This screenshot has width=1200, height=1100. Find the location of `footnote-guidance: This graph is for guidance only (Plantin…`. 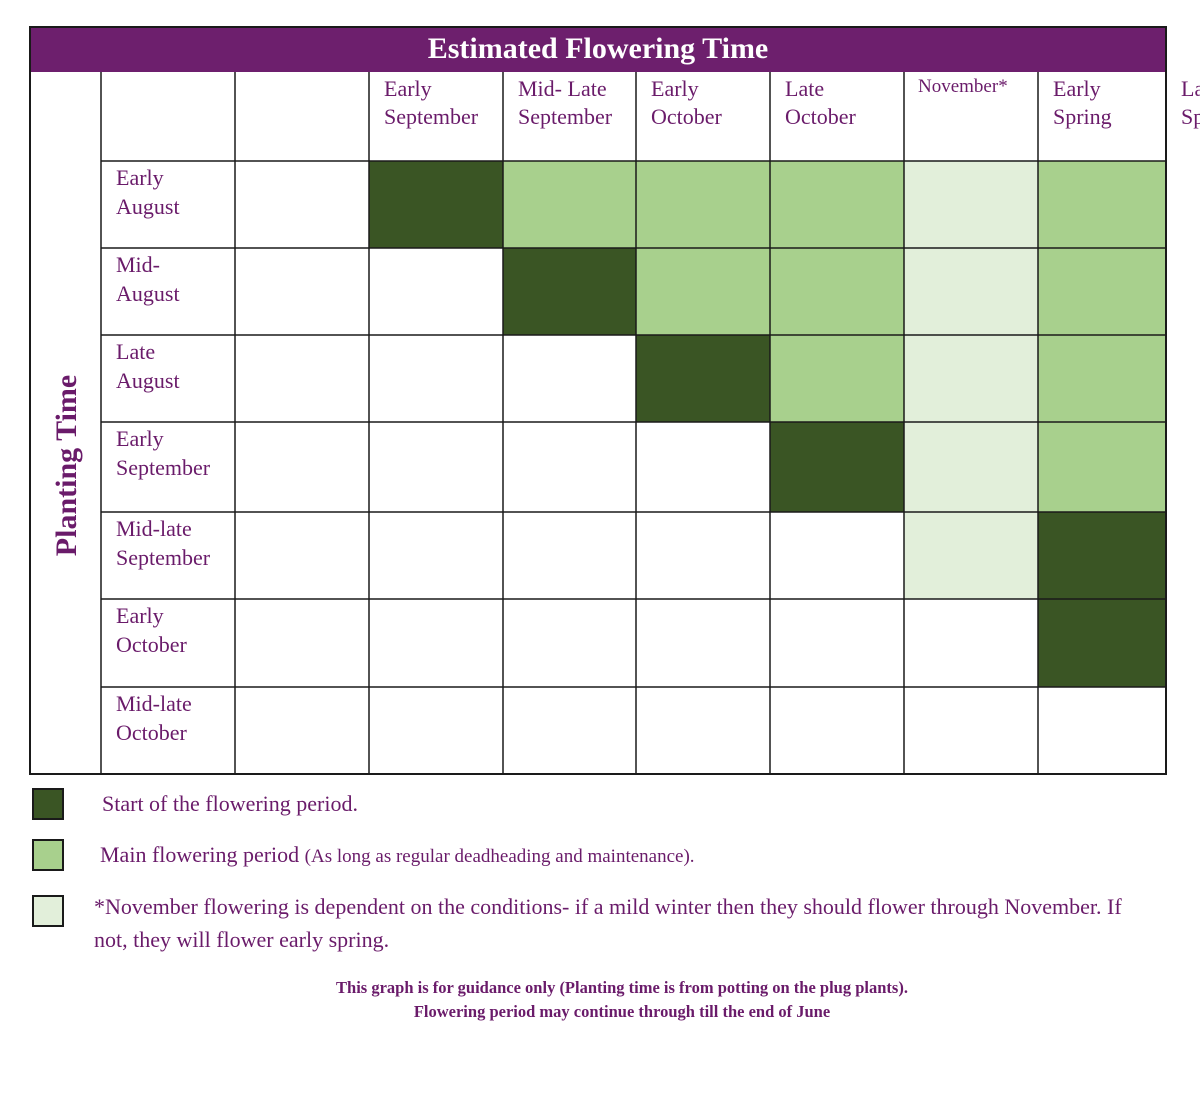

footnote-guidance: This graph is for guidance only (Plantin… is located at coordinates (622, 987).